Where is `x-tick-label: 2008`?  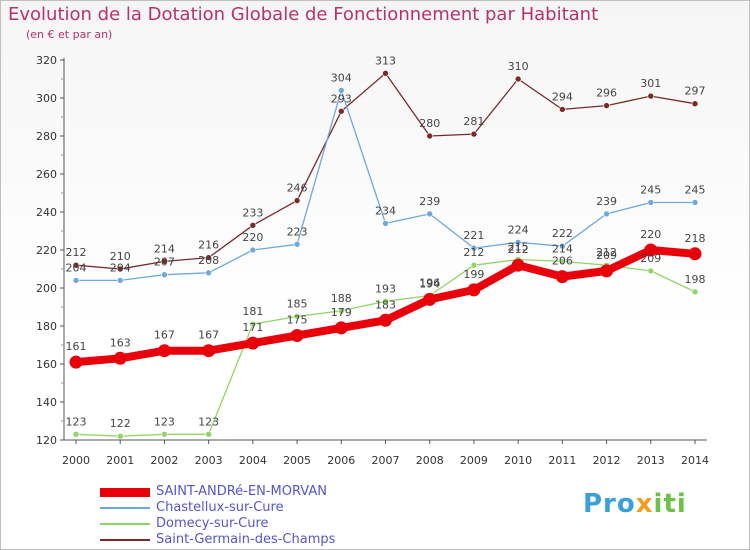
x-tick-label: 2008 is located at coordinates (430, 460).